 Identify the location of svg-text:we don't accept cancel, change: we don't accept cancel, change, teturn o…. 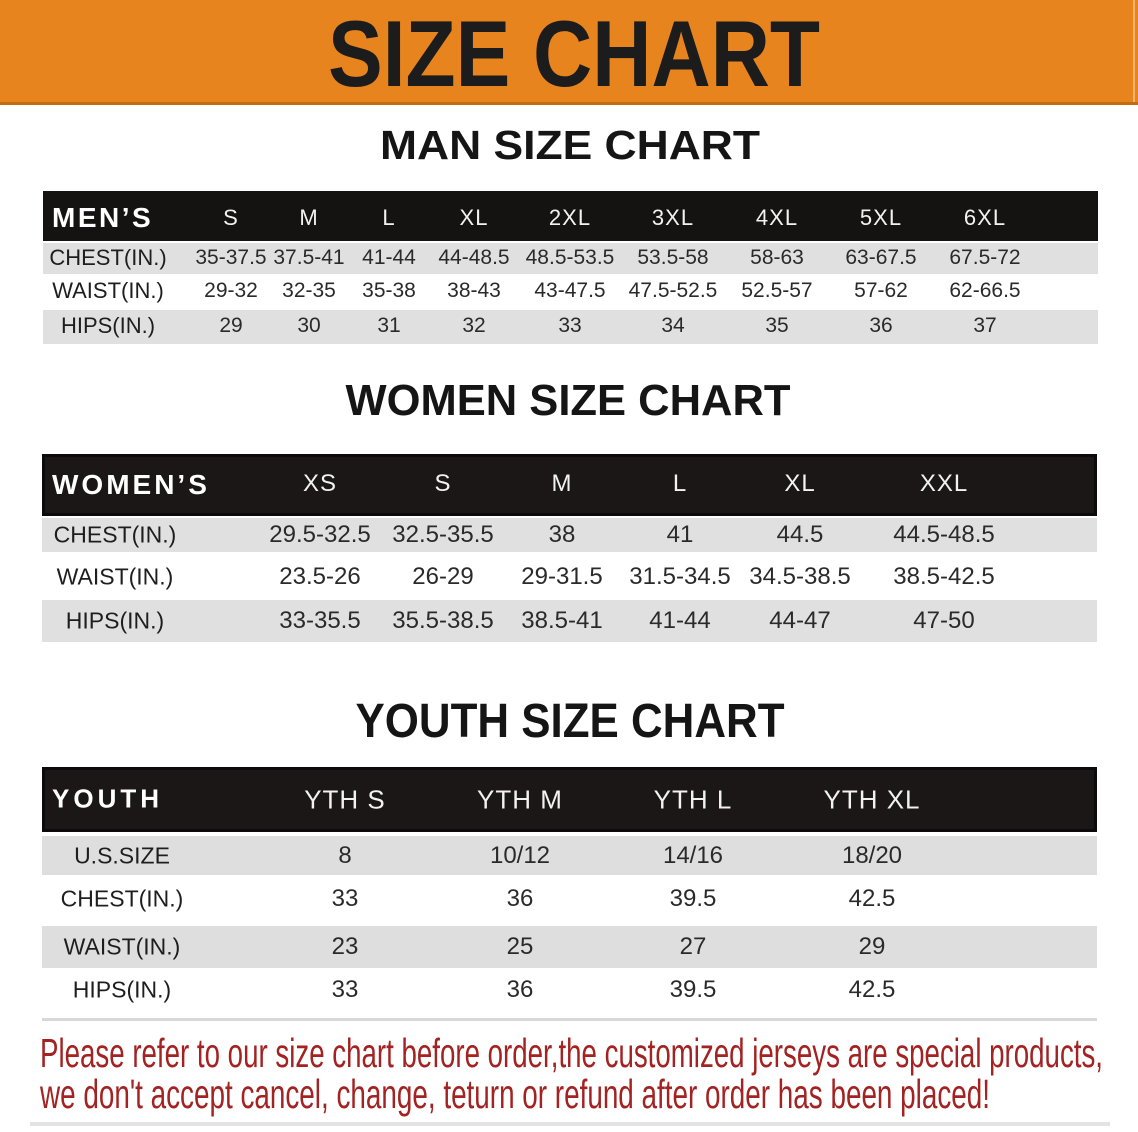
(514, 1094).